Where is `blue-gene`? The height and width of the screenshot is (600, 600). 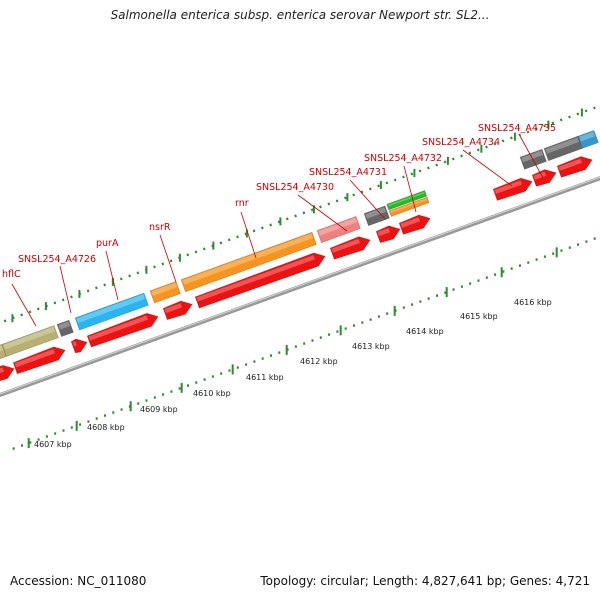 blue-gene is located at coordinates (588, 139).